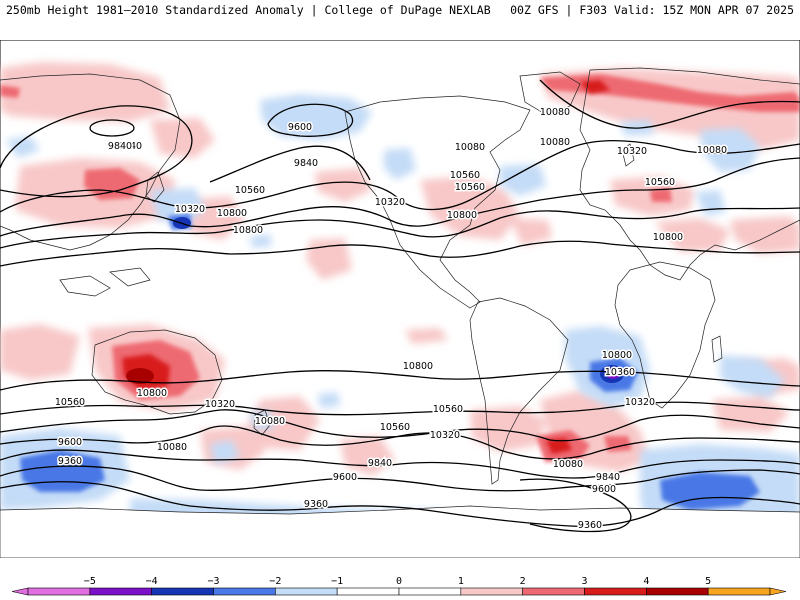  Describe the element at coordinates (399, 581) in the screenshot. I see `colorbar-tick-label: 0` at that location.